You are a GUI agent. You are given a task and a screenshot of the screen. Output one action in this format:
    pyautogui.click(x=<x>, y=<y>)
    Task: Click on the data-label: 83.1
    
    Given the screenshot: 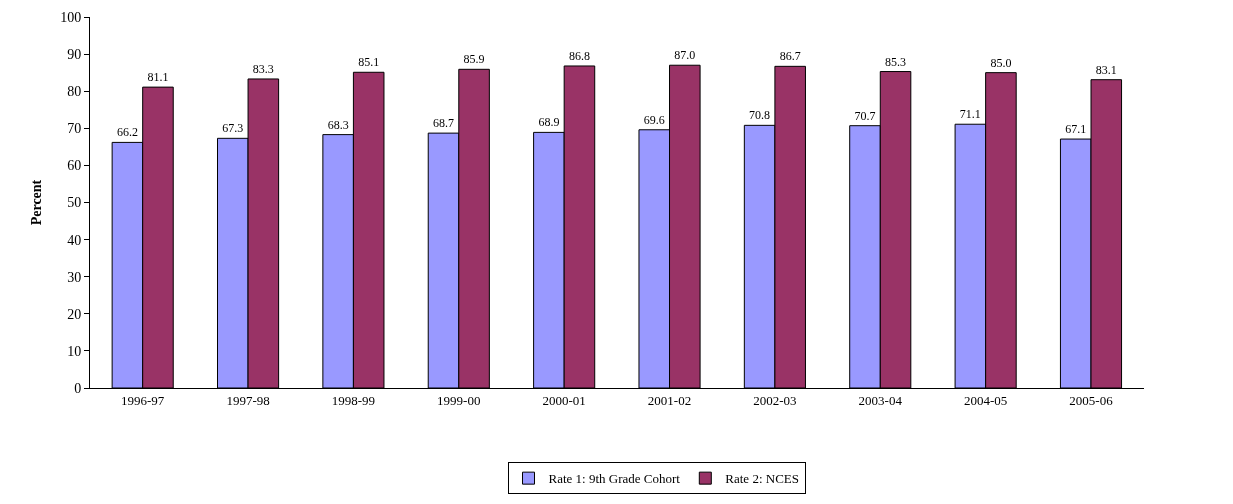 What is the action you would take?
    pyautogui.click(x=1106, y=69)
    